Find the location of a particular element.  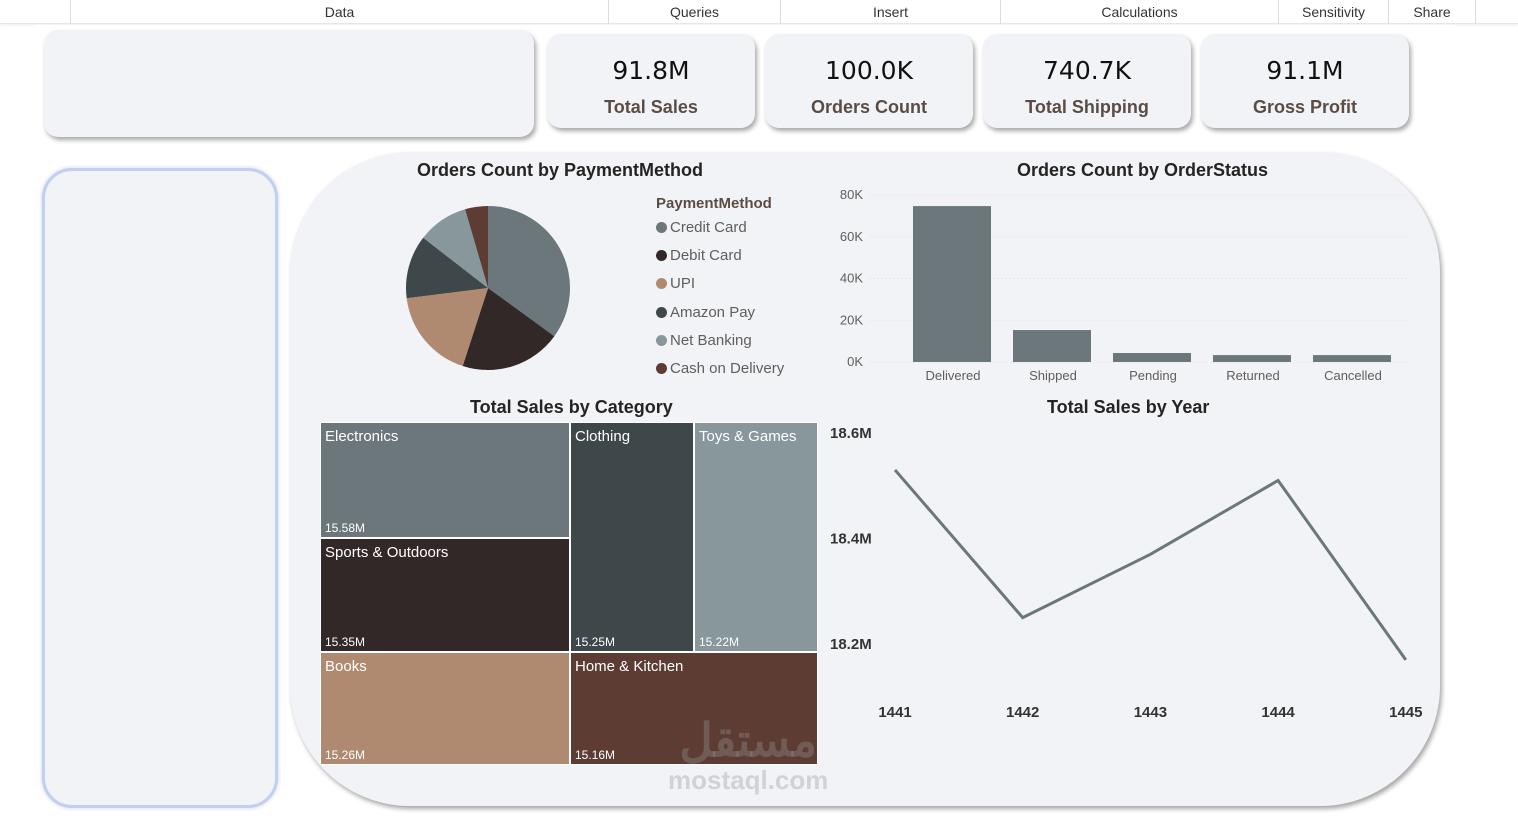

bar-pending is located at coordinates (1152, 357).